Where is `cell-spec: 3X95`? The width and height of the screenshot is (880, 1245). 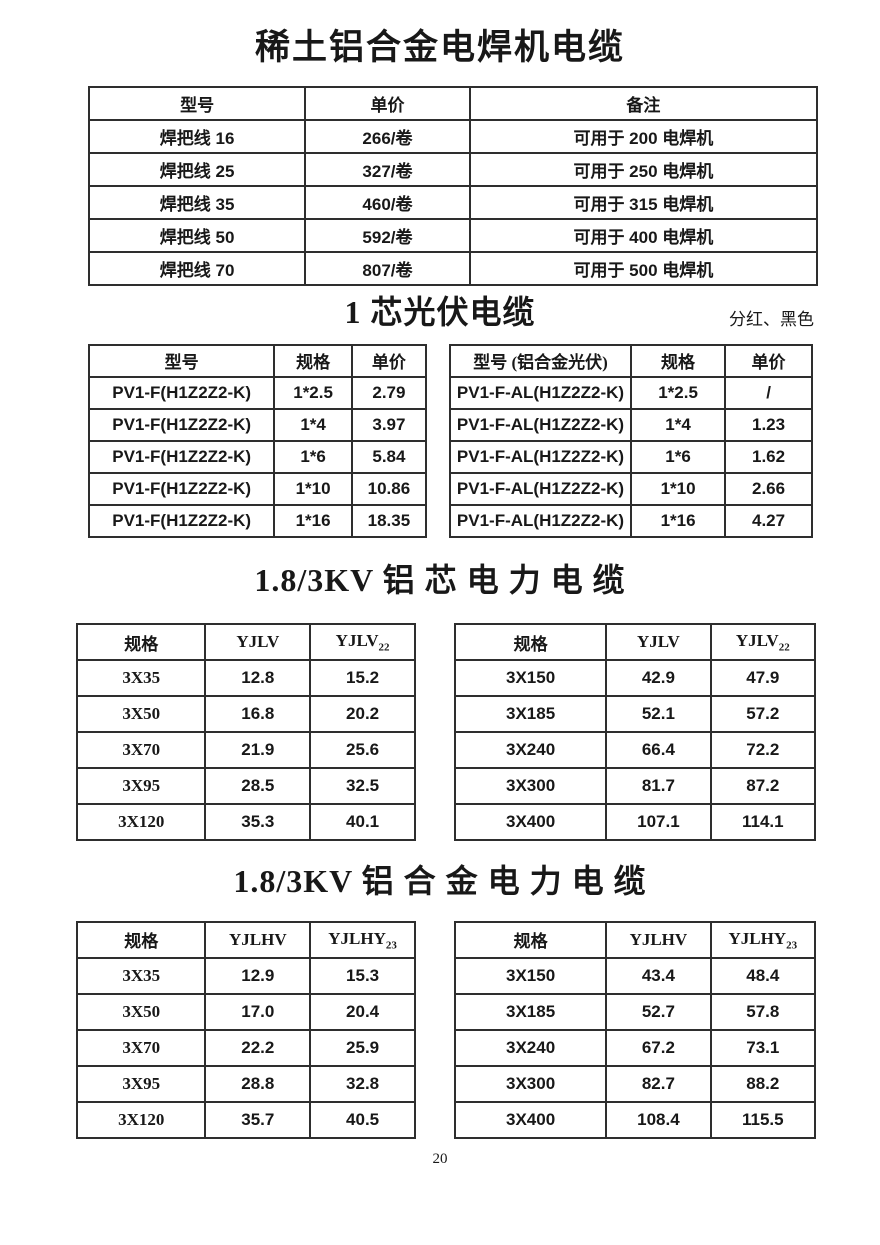 cell-spec: 3X95 is located at coordinates (141, 786).